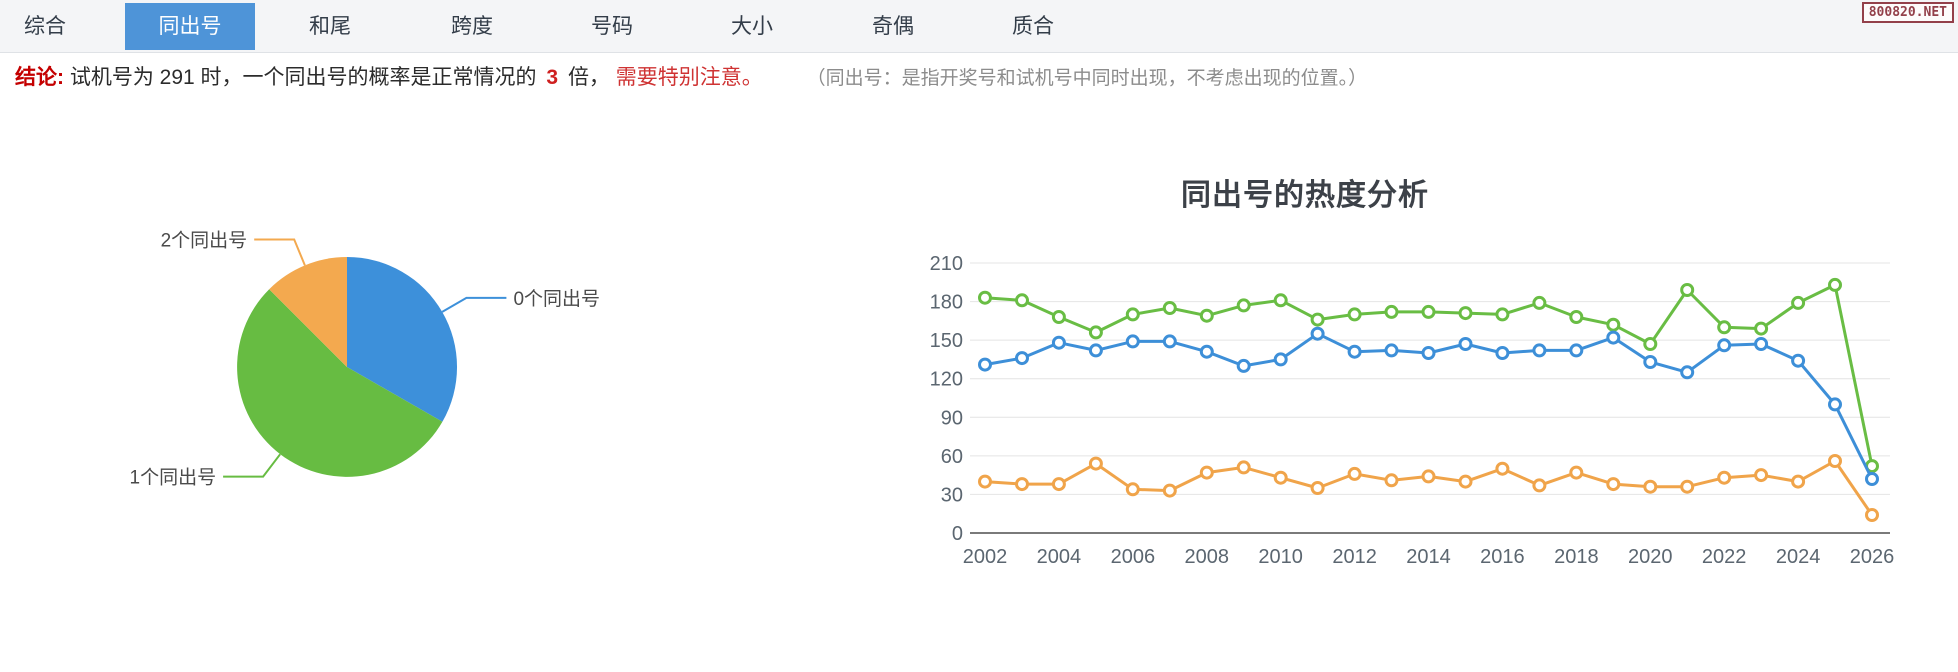  What do you see at coordinates (1576, 350) in the screenshot?
I see `data-point-0个同出号-2018` at bounding box center [1576, 350].